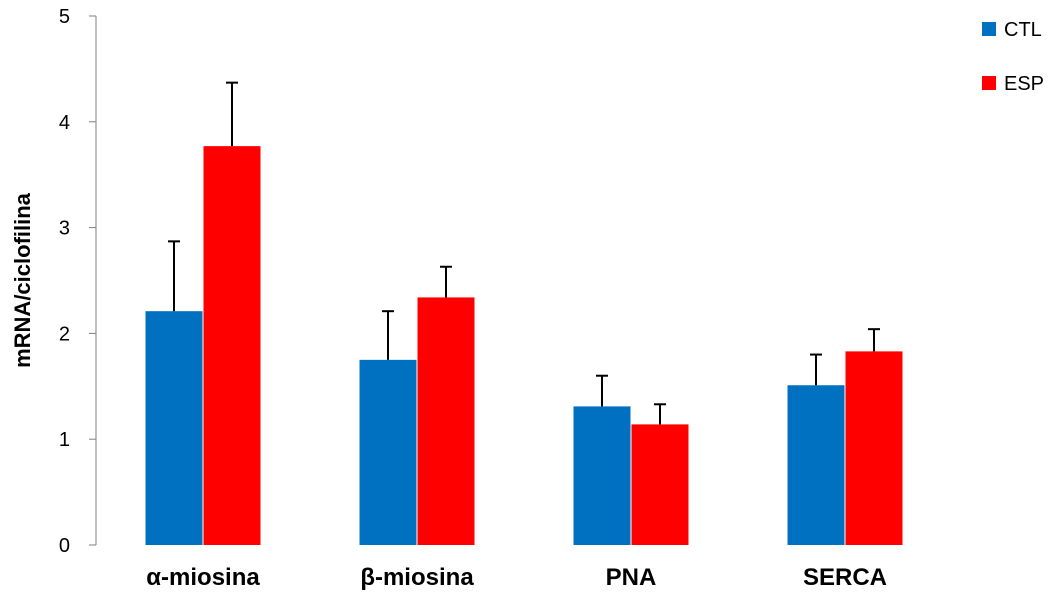  Describe the element at coordinates (516, 577) in the screenshot. I see `x-axis-labels: α-miosina β-miosina PNA SERCA` at that location.